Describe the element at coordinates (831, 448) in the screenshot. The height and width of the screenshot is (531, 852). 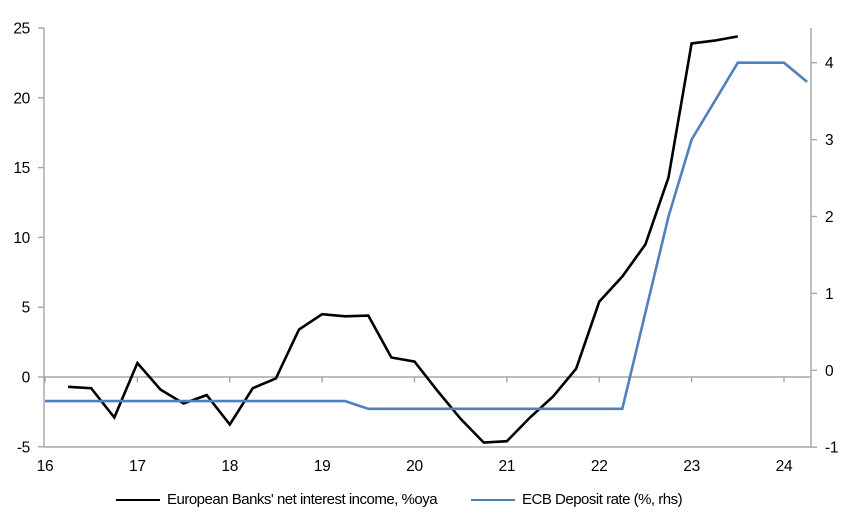
I see `right-axis-label: -1` at that location.